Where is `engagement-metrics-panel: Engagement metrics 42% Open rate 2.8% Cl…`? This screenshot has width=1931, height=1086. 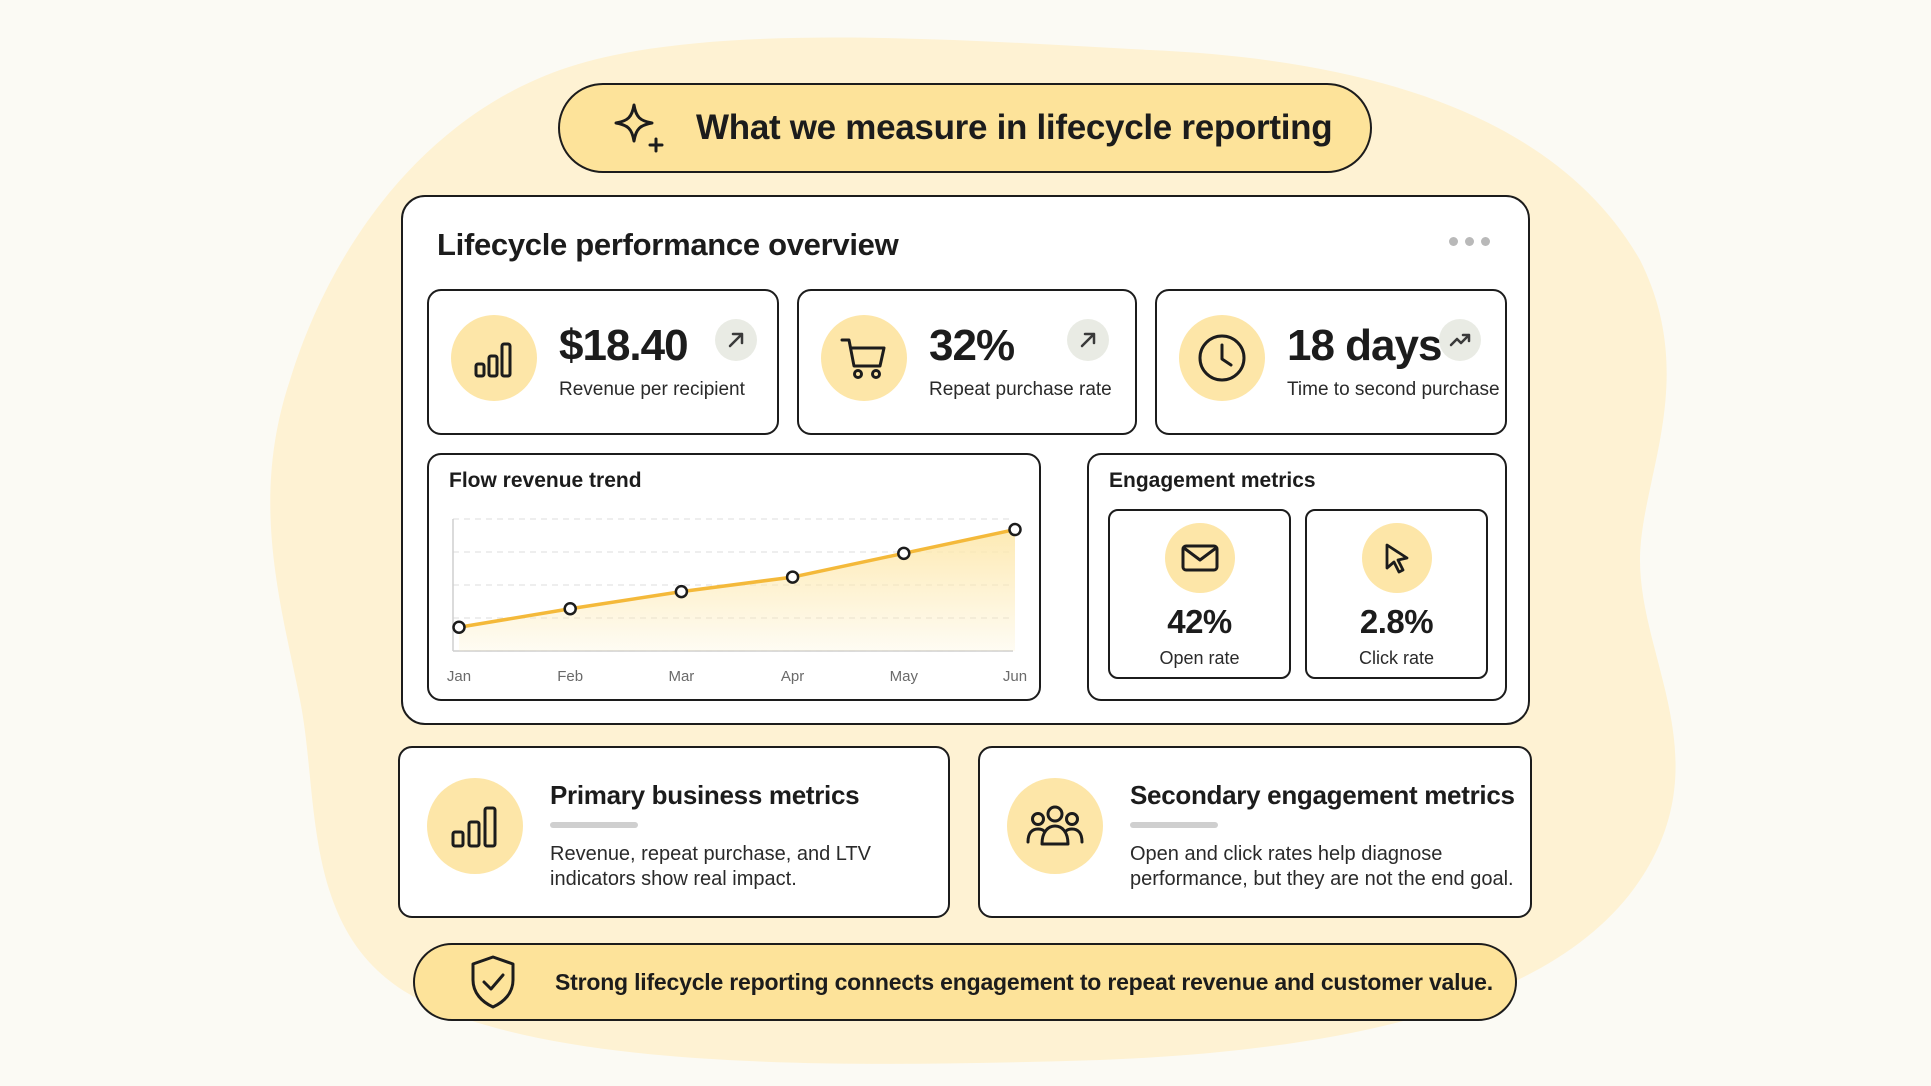
engagement-metrics-panel: Engagement metrics 42% Open rate 2.8% Cl… is located at coordinates (1297, 577).